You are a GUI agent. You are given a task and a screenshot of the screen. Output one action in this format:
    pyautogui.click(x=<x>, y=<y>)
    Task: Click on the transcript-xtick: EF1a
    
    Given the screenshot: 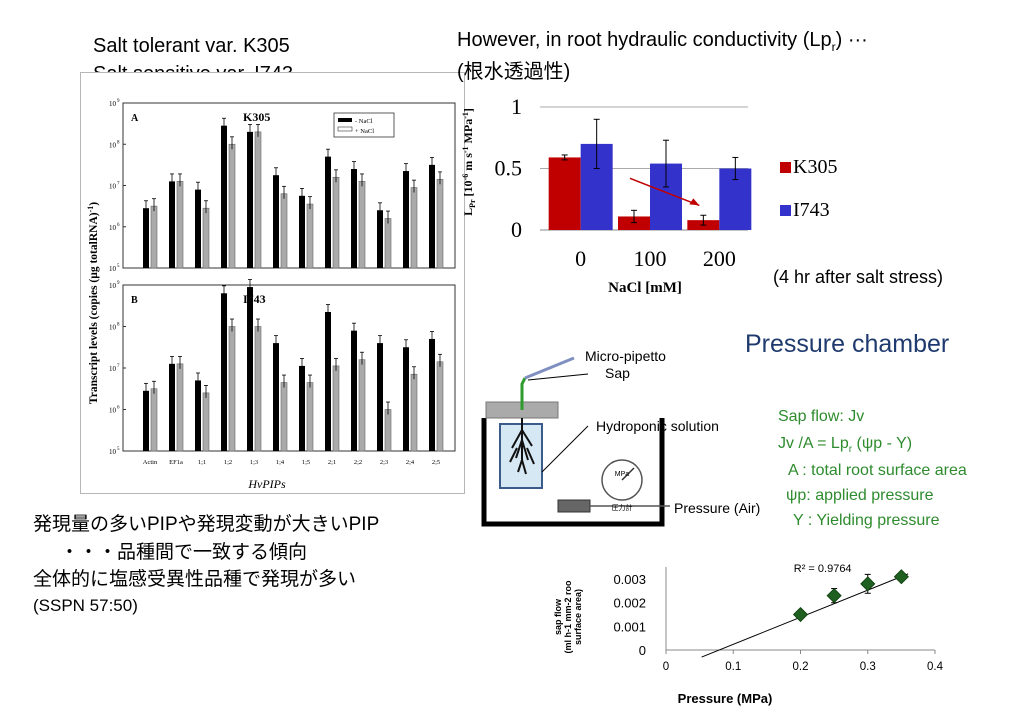 What is the action you would take?
    pyautogui.click(x=176, y=462)
    